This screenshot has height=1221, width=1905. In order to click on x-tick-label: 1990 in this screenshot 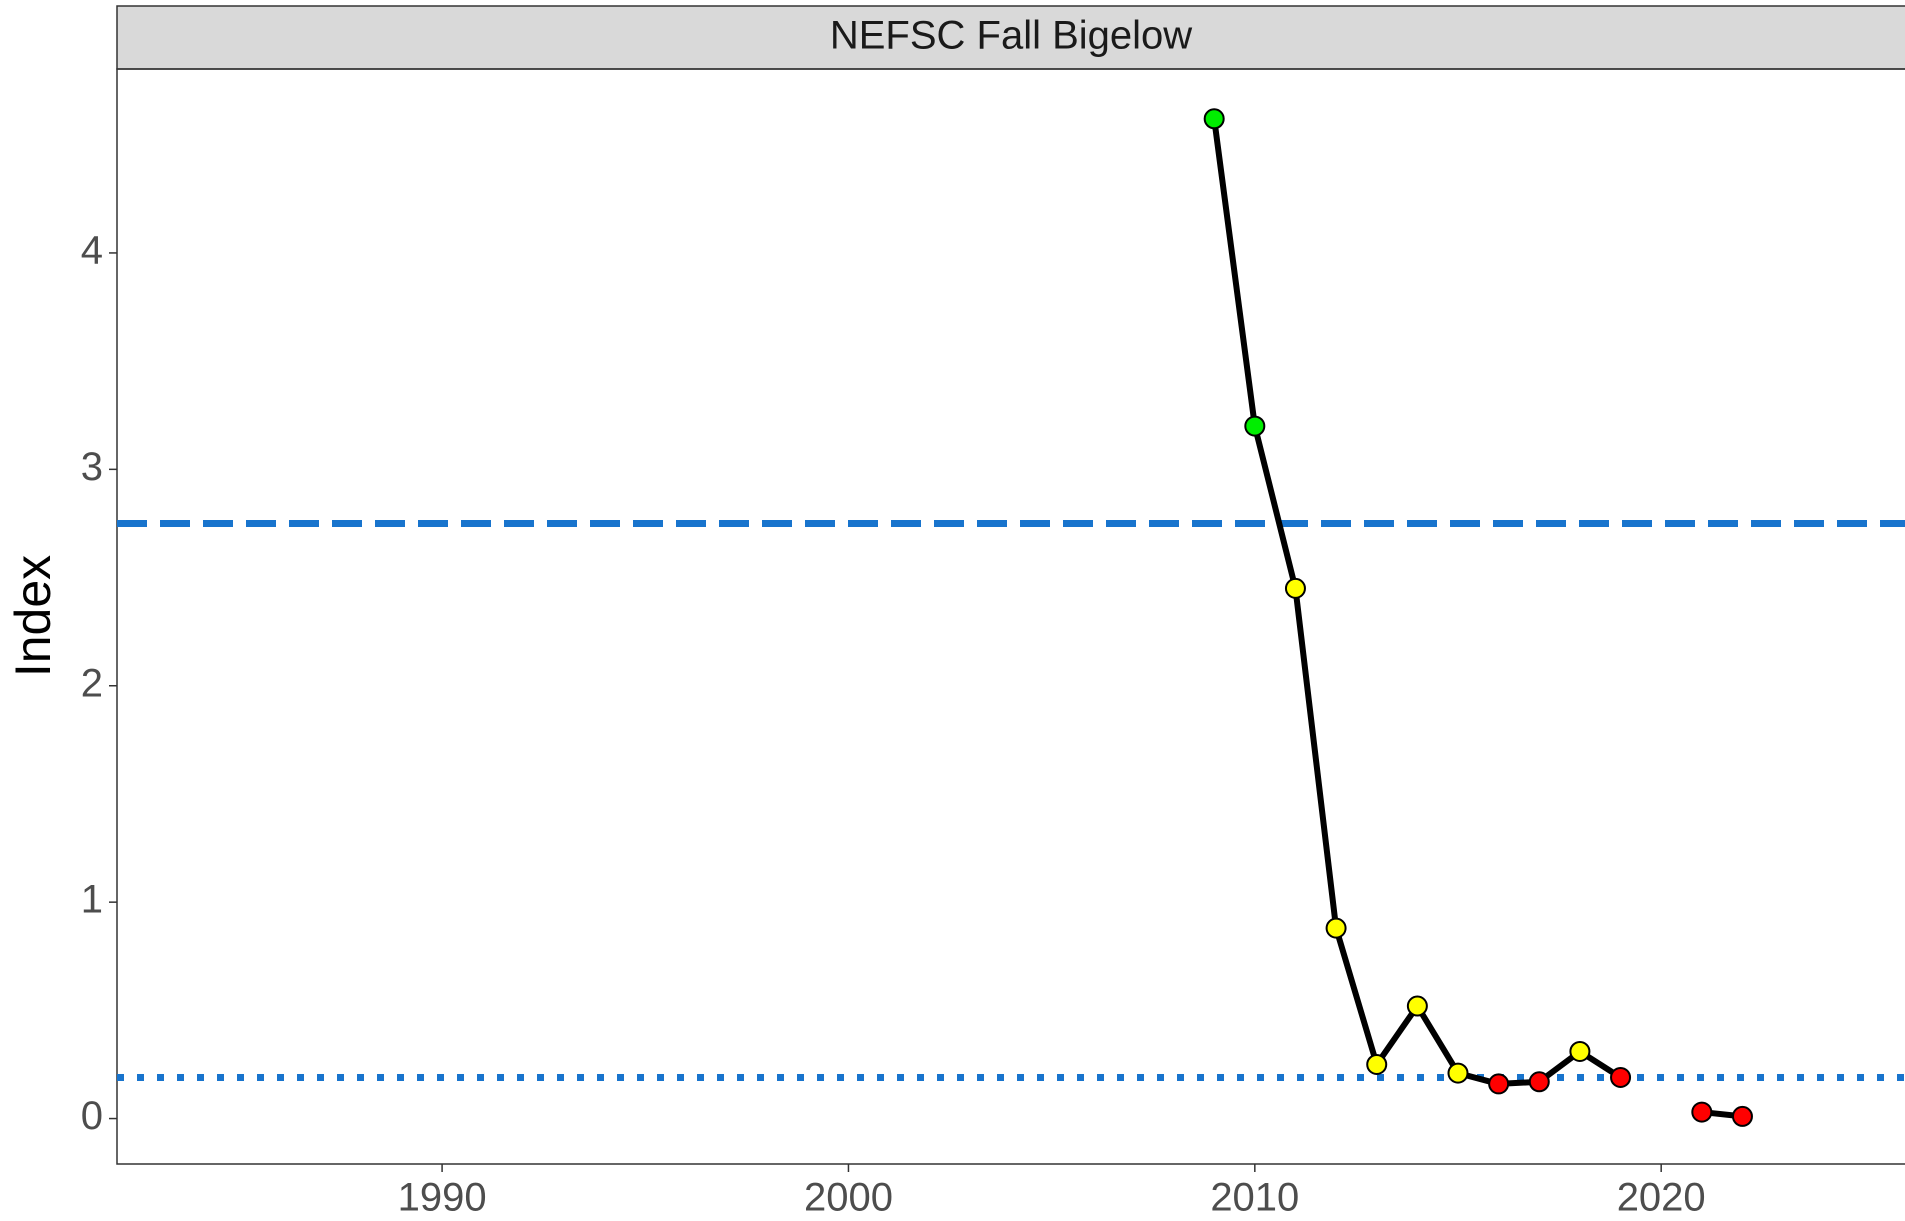, I will do `click(442, 1198)`.